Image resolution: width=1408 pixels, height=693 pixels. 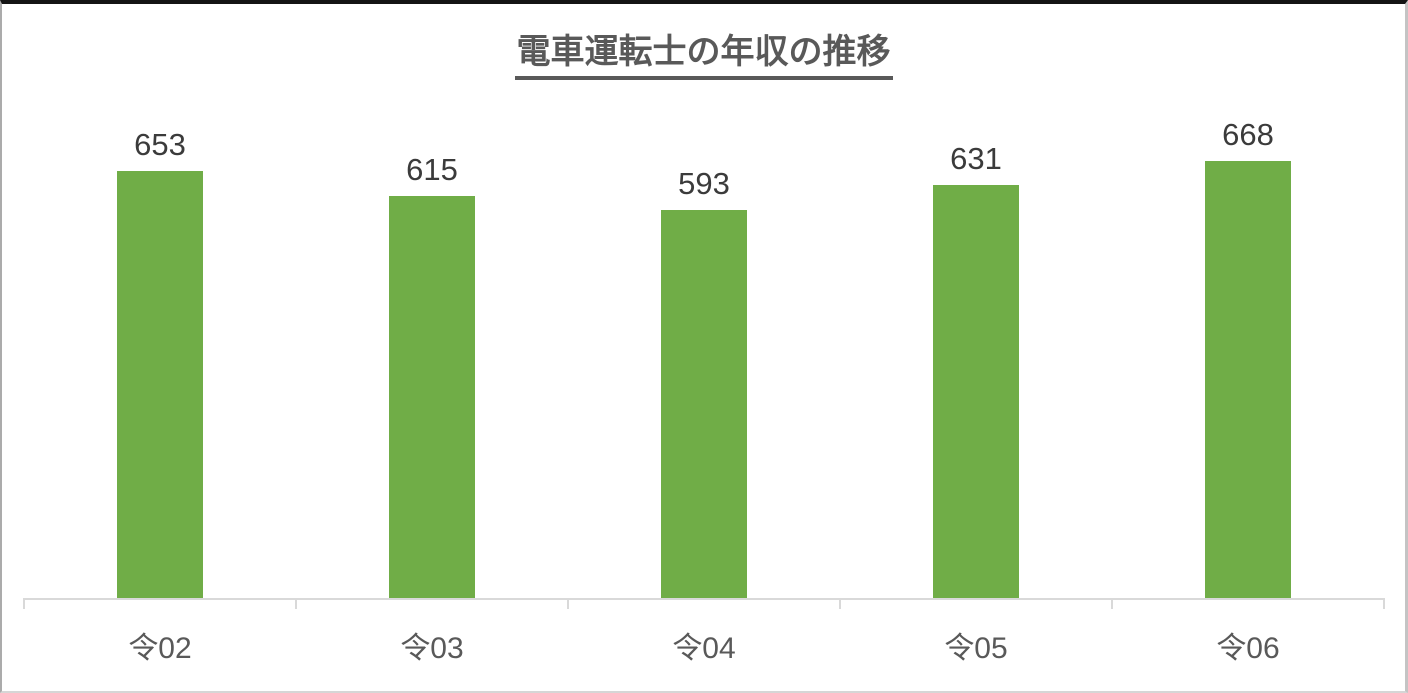 I want to click on data-label: 593, so click(x=704, y=183).